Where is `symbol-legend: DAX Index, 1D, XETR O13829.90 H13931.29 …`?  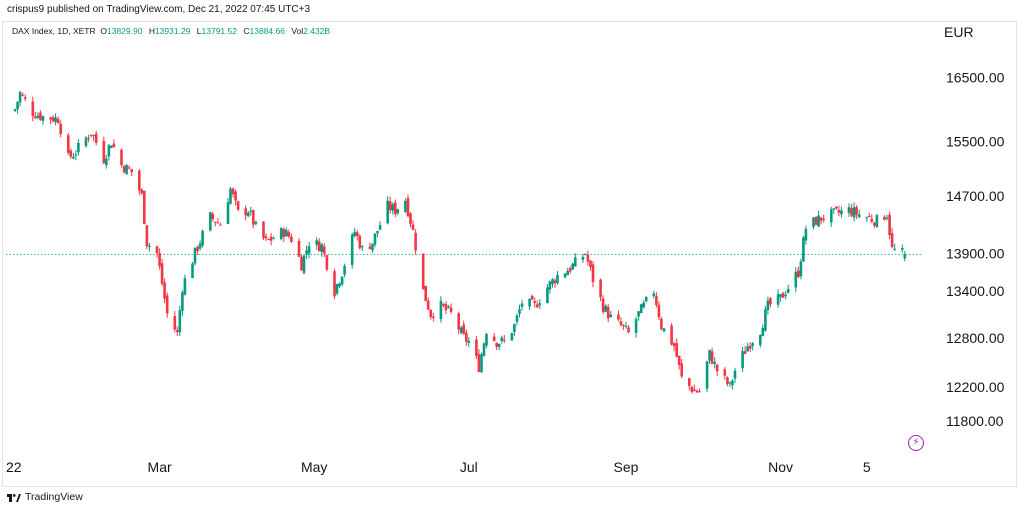 symbol-legend: DAX Index, 1D, XETR O13829.90 H13931.29 … is located at coordinates (173, 31).